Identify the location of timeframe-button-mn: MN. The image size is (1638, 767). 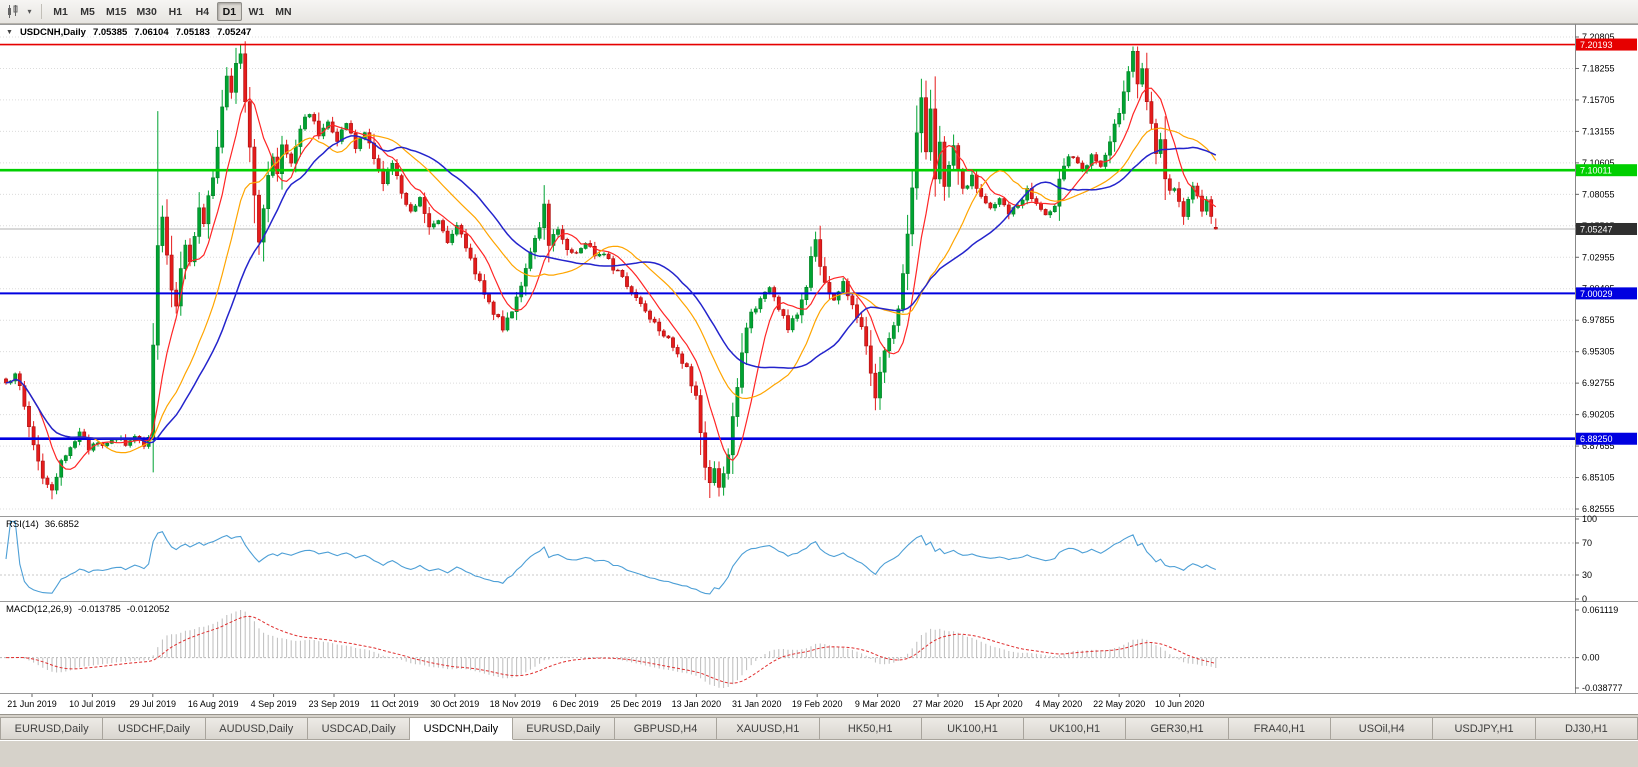
(283, 11).